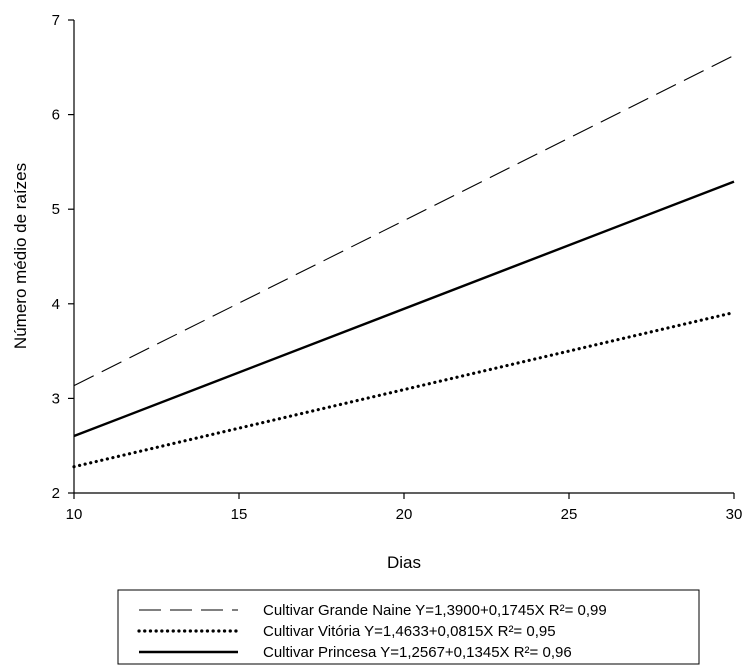 The width and height of the screenshot is (743, 668). Describe the element at coordinates (56, 20) in the screenshot. I see `y-tick-label: 7` at that location.